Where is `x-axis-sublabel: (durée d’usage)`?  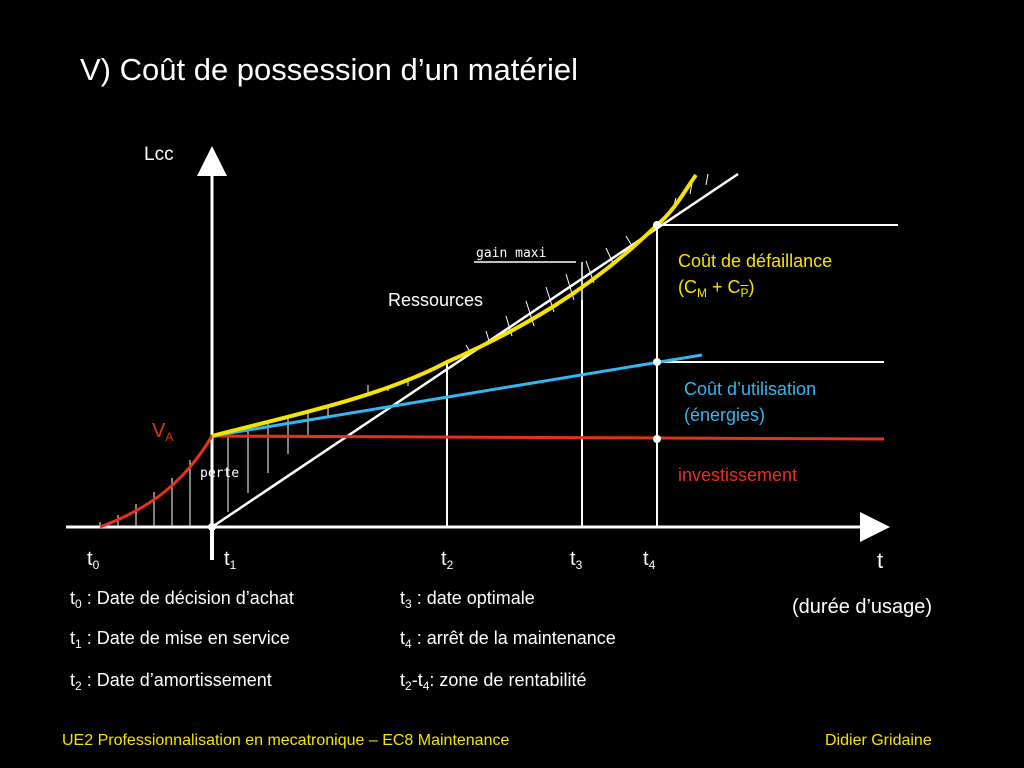
x-axis-sublabel: (durée d’usage) is located at coordinates (862, 607).